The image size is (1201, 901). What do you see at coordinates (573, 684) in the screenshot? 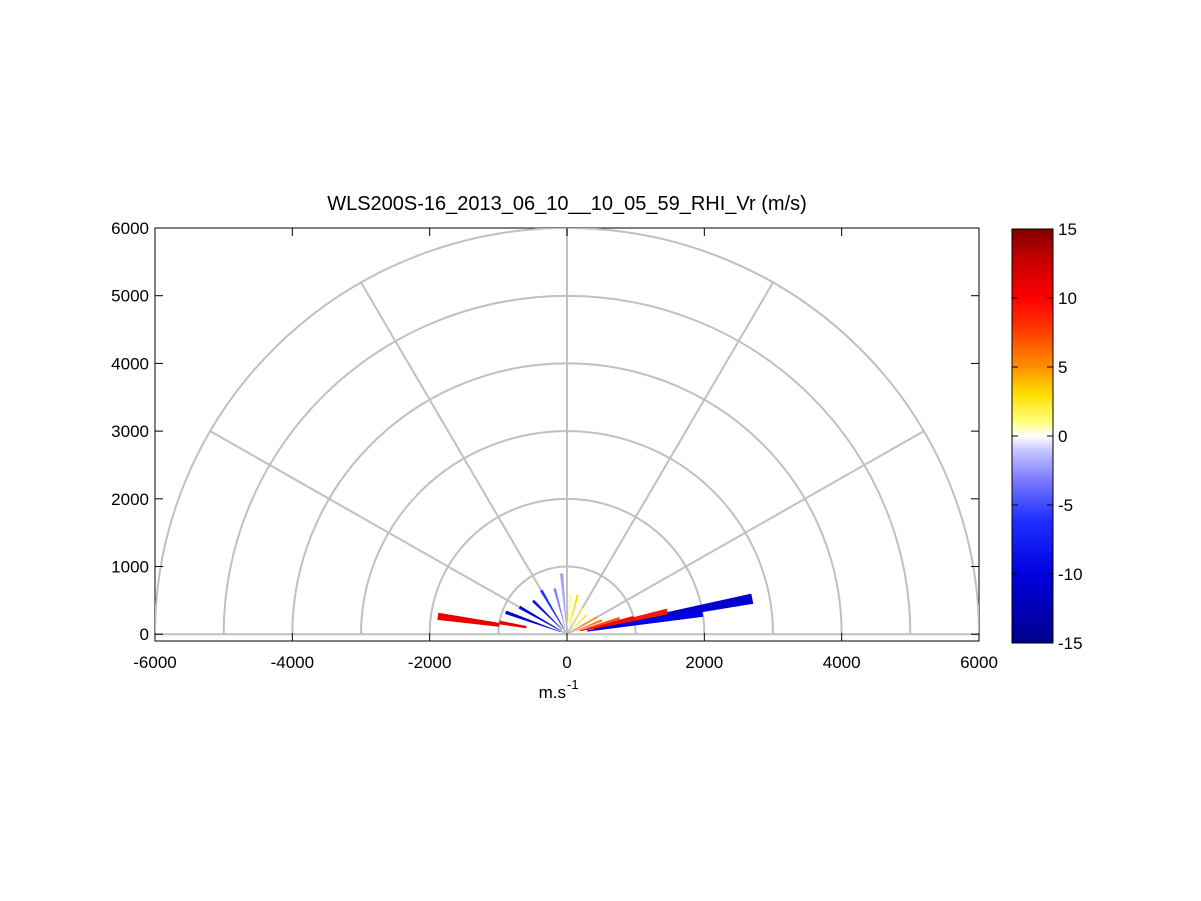
I see `x-axis-label-superscript: -1` at bounding box center [573, 684].